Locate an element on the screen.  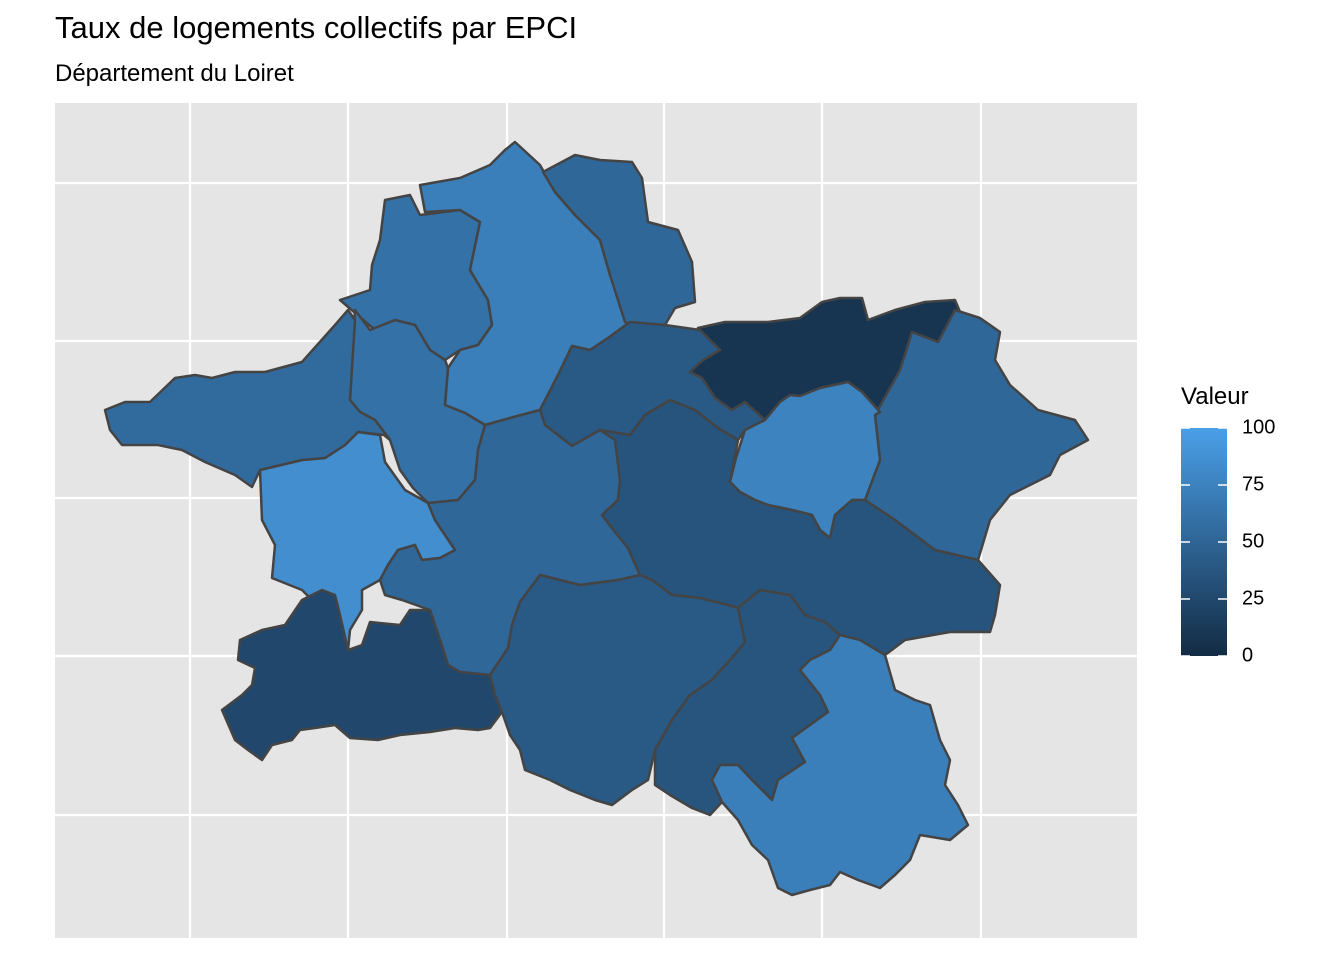
legend-label-100: 100 is located at coordinates (1259, 427).